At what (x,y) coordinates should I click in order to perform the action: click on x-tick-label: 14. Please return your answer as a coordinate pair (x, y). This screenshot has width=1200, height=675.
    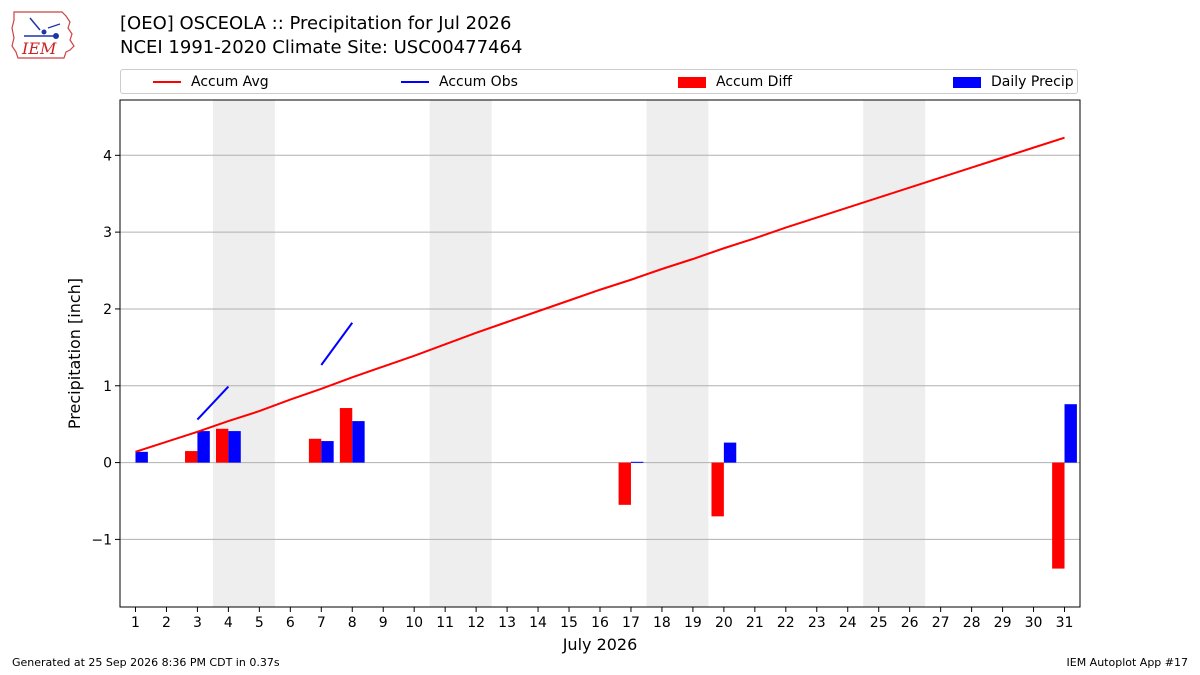
    Looking at the image, I should click on (538, 623).